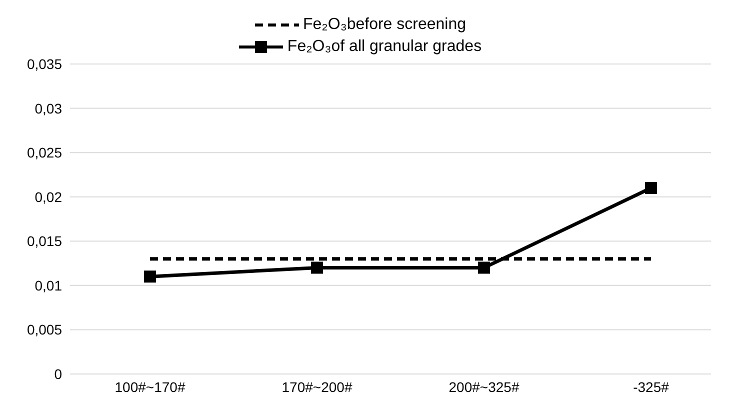 This screenshot has width=729, height=416. Describe the element at coordinates (317, 386) in the screenshot. I see `x-tick-label: 170#~200#` at that location.